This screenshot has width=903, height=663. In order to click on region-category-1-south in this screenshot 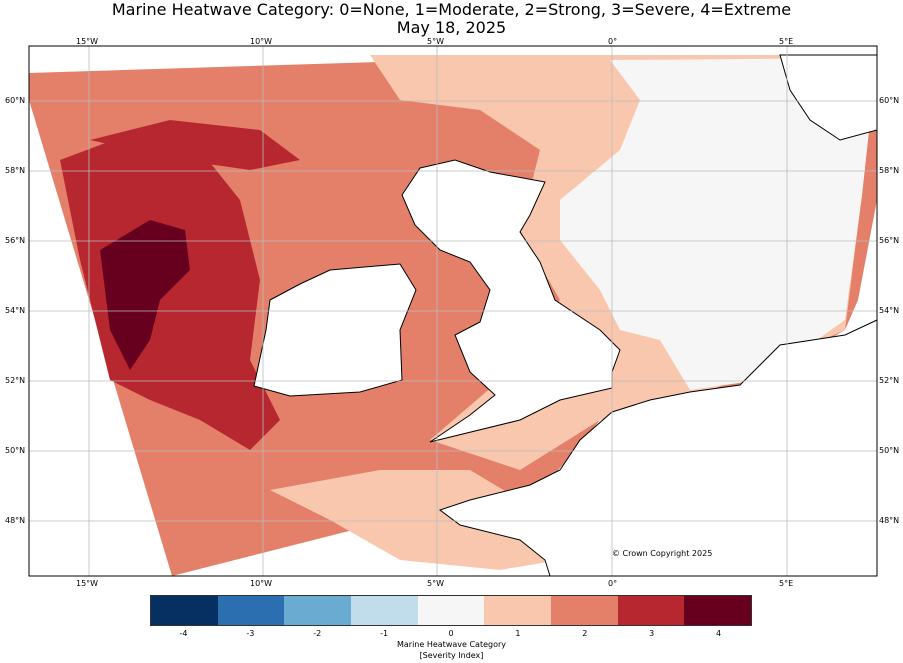, I will do `click(415, 520)`.